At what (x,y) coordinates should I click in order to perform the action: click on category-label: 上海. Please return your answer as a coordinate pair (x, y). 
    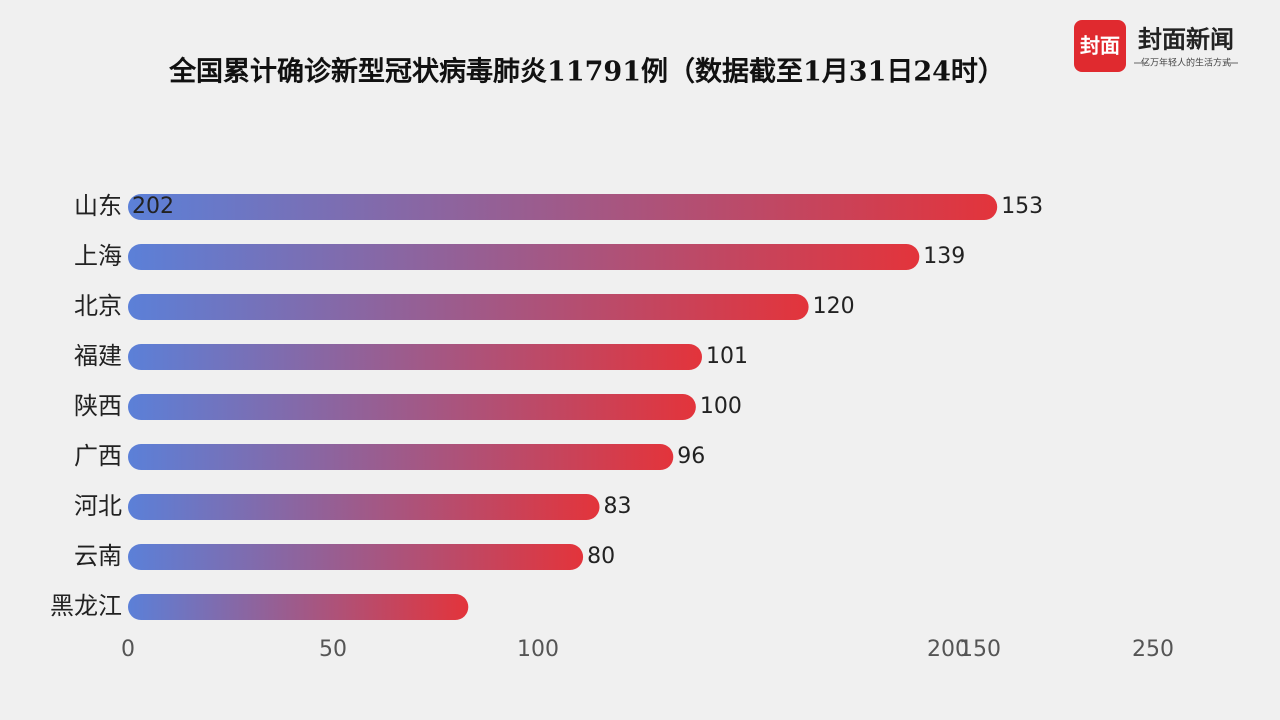
    Looking at the image, I should click on (98, 256).